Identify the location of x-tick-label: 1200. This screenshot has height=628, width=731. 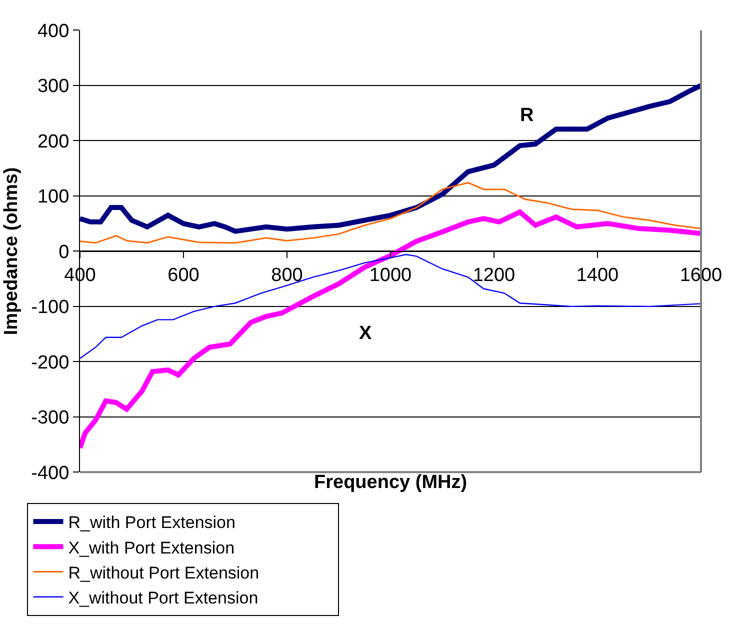
(494, 275).